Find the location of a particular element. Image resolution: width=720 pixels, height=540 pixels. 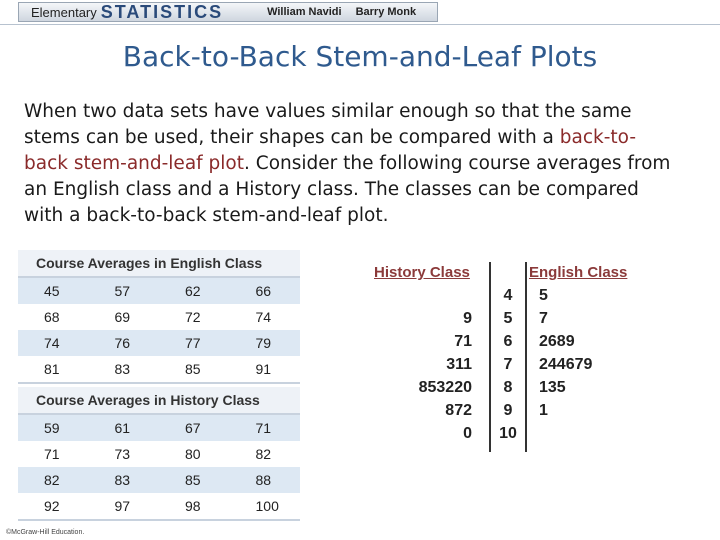

stem-value: 6 is located at coordinates (508, 341).